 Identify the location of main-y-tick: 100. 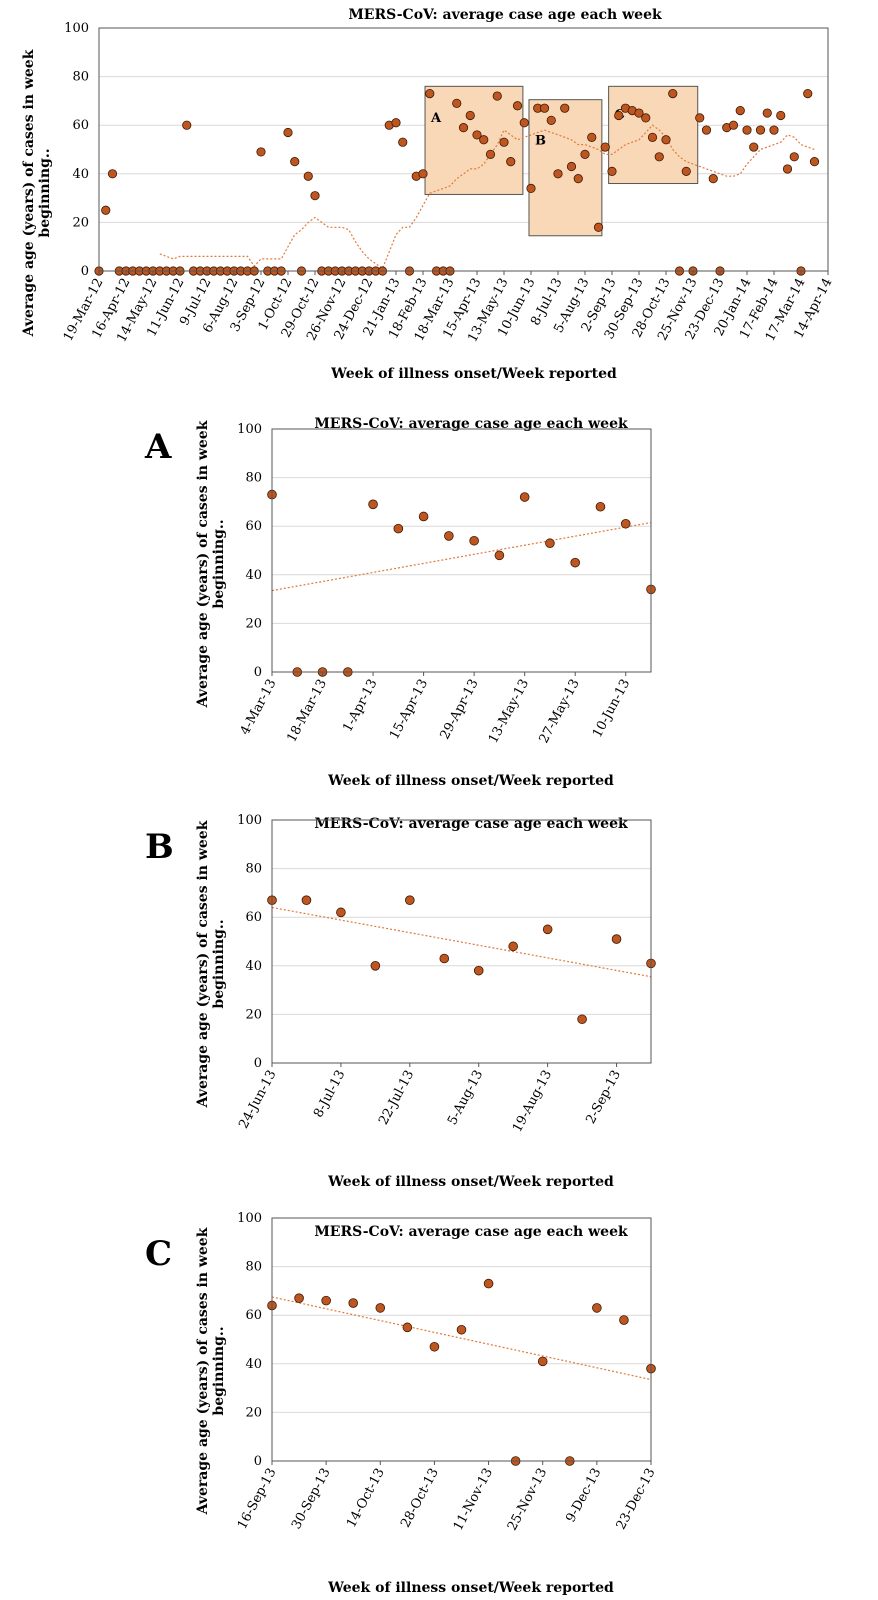
(76, 28).